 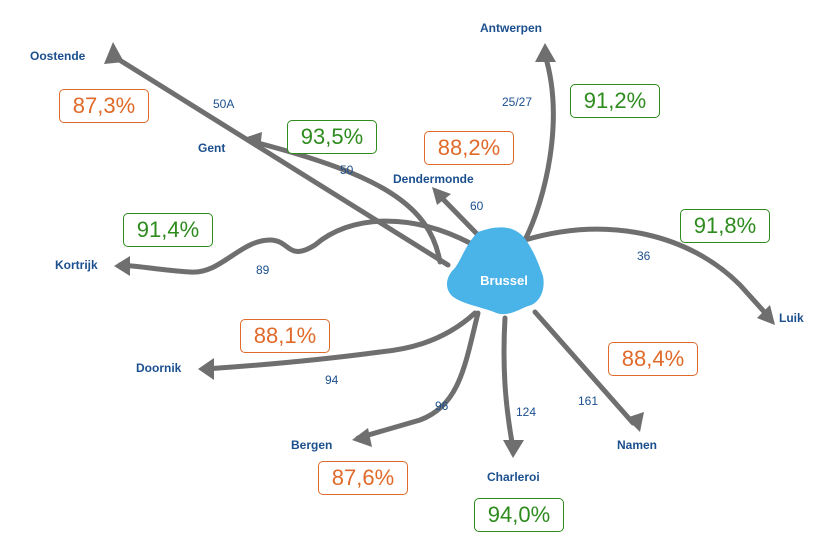 I want to click on percent-badge-namen: 88,4%, so click(x=653, y=359).